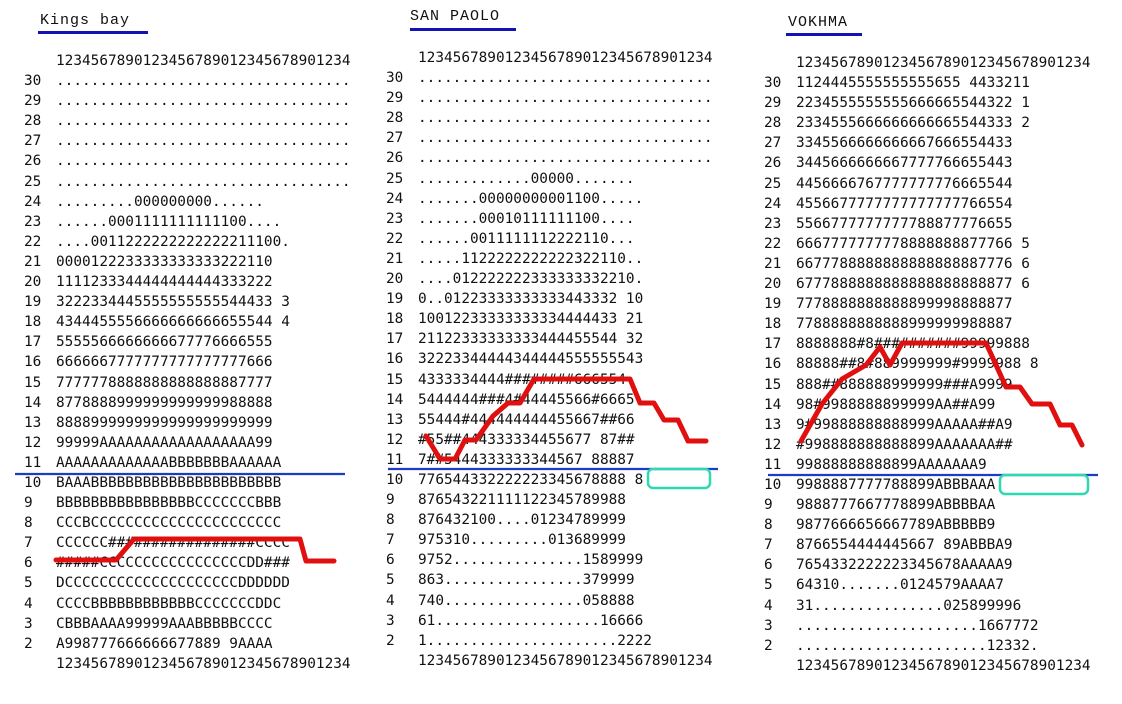  Describe the element at coordinates (900, 585) in the screenshot. I see `row-data: 64310.......0124579AAAA7` at that location.